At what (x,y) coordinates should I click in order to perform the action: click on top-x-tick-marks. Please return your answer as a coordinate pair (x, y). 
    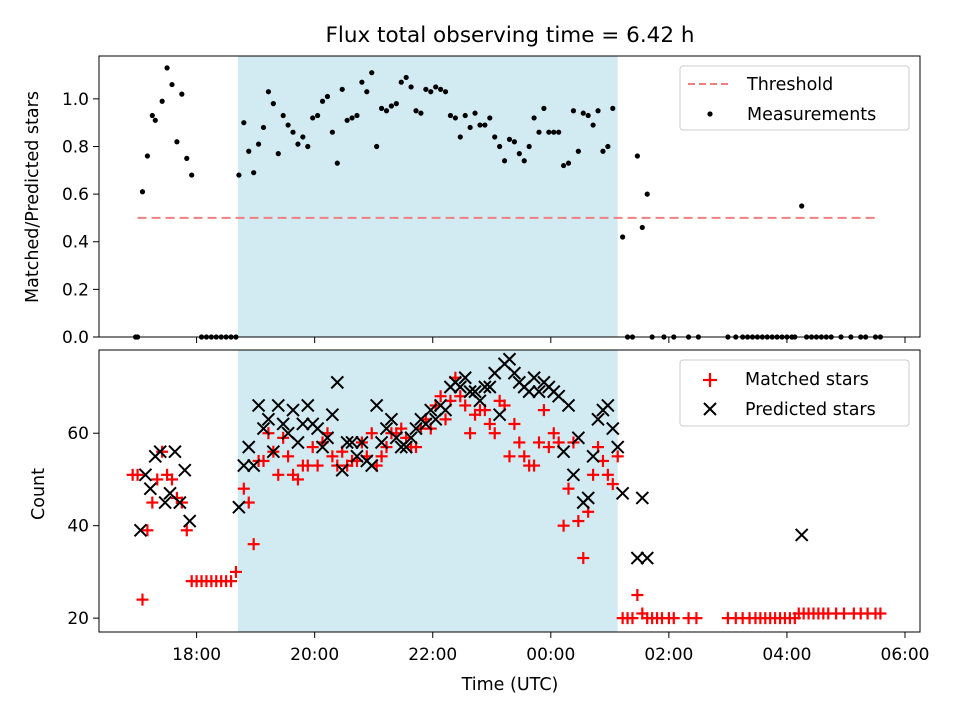
    Looking at the image, I should click on (551, 340).